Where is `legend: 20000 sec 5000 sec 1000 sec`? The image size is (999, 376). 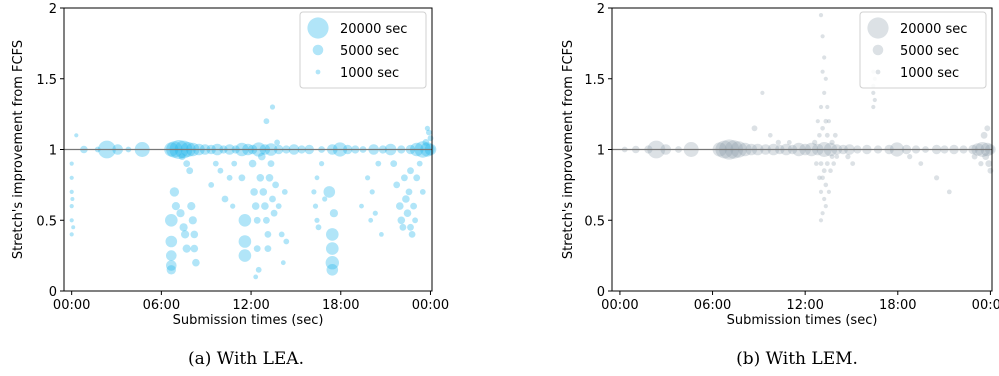
legend: 20000 sec 5000 sec 1000 sec is located at coordinates (363, 50).